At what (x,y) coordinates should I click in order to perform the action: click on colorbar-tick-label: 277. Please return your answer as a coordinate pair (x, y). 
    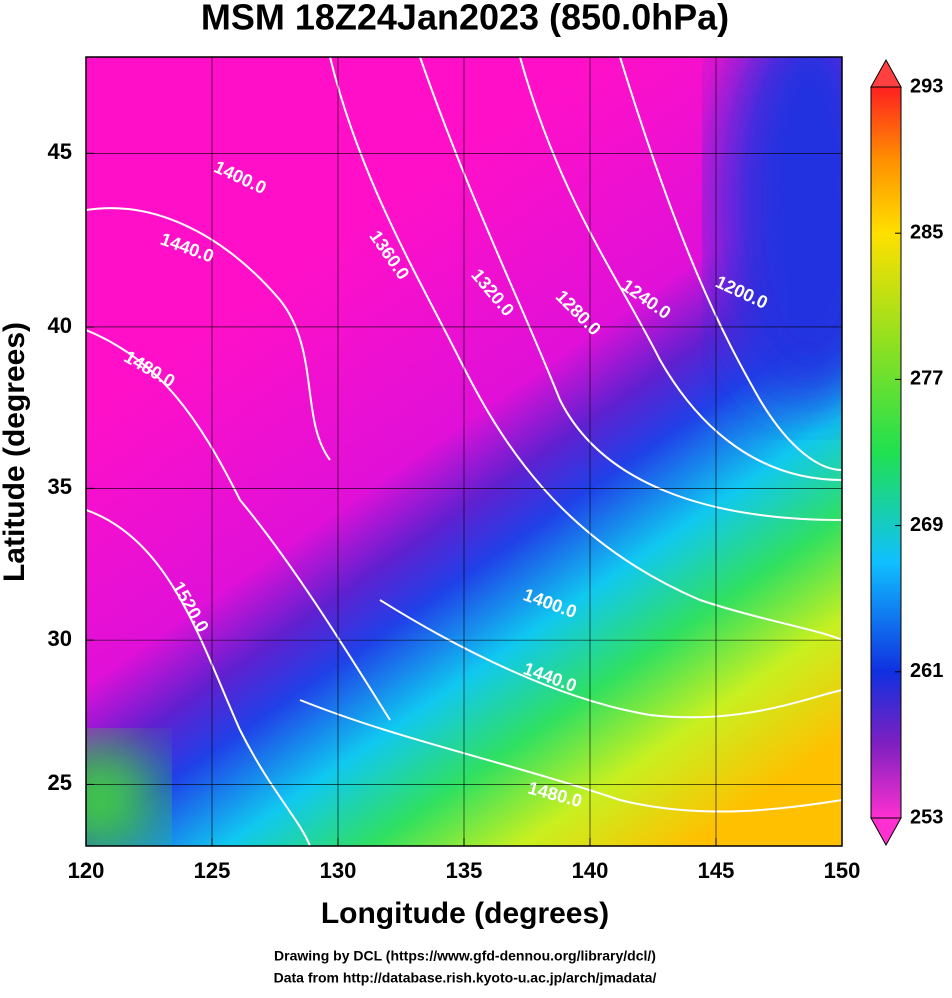
    Looking at the image, I should click on (926, 379).